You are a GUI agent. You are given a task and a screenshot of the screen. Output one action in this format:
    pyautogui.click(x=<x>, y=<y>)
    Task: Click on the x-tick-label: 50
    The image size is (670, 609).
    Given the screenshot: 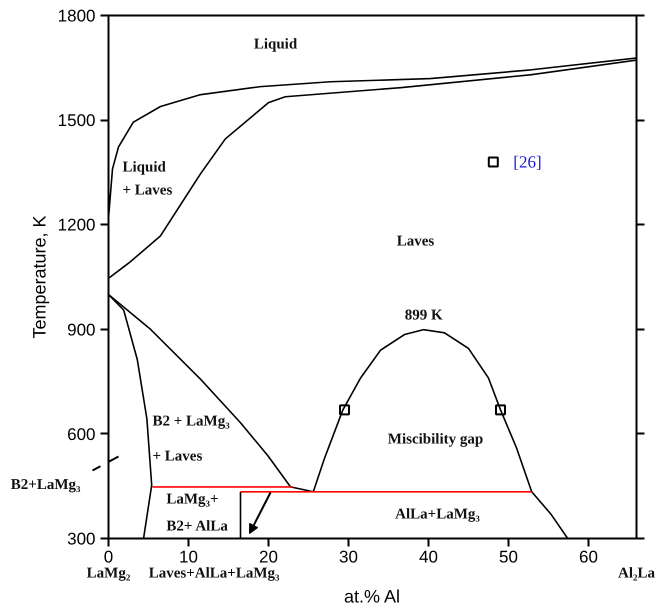 What is the action you would take?
    pyautogui.click(x=508, y=557)
    